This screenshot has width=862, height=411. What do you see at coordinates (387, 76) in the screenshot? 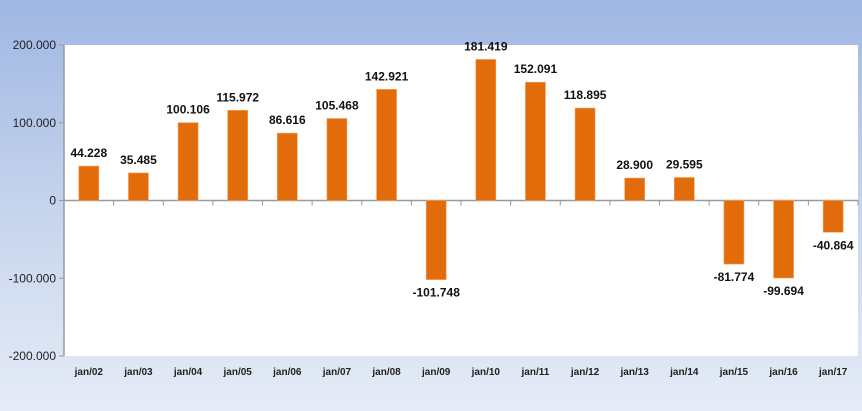
I see `data-label: 142.921` at bounding box center [387, 76].